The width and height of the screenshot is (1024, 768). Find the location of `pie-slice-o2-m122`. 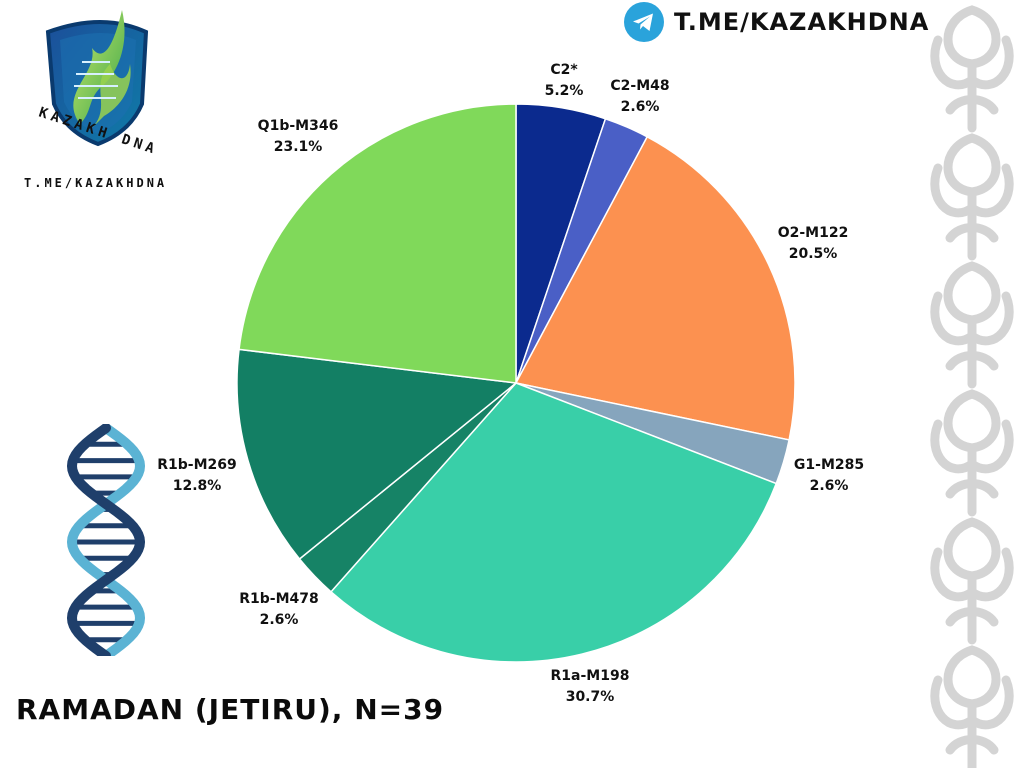

pie-slice-o2-m122 is located at coordinates (655, 288).